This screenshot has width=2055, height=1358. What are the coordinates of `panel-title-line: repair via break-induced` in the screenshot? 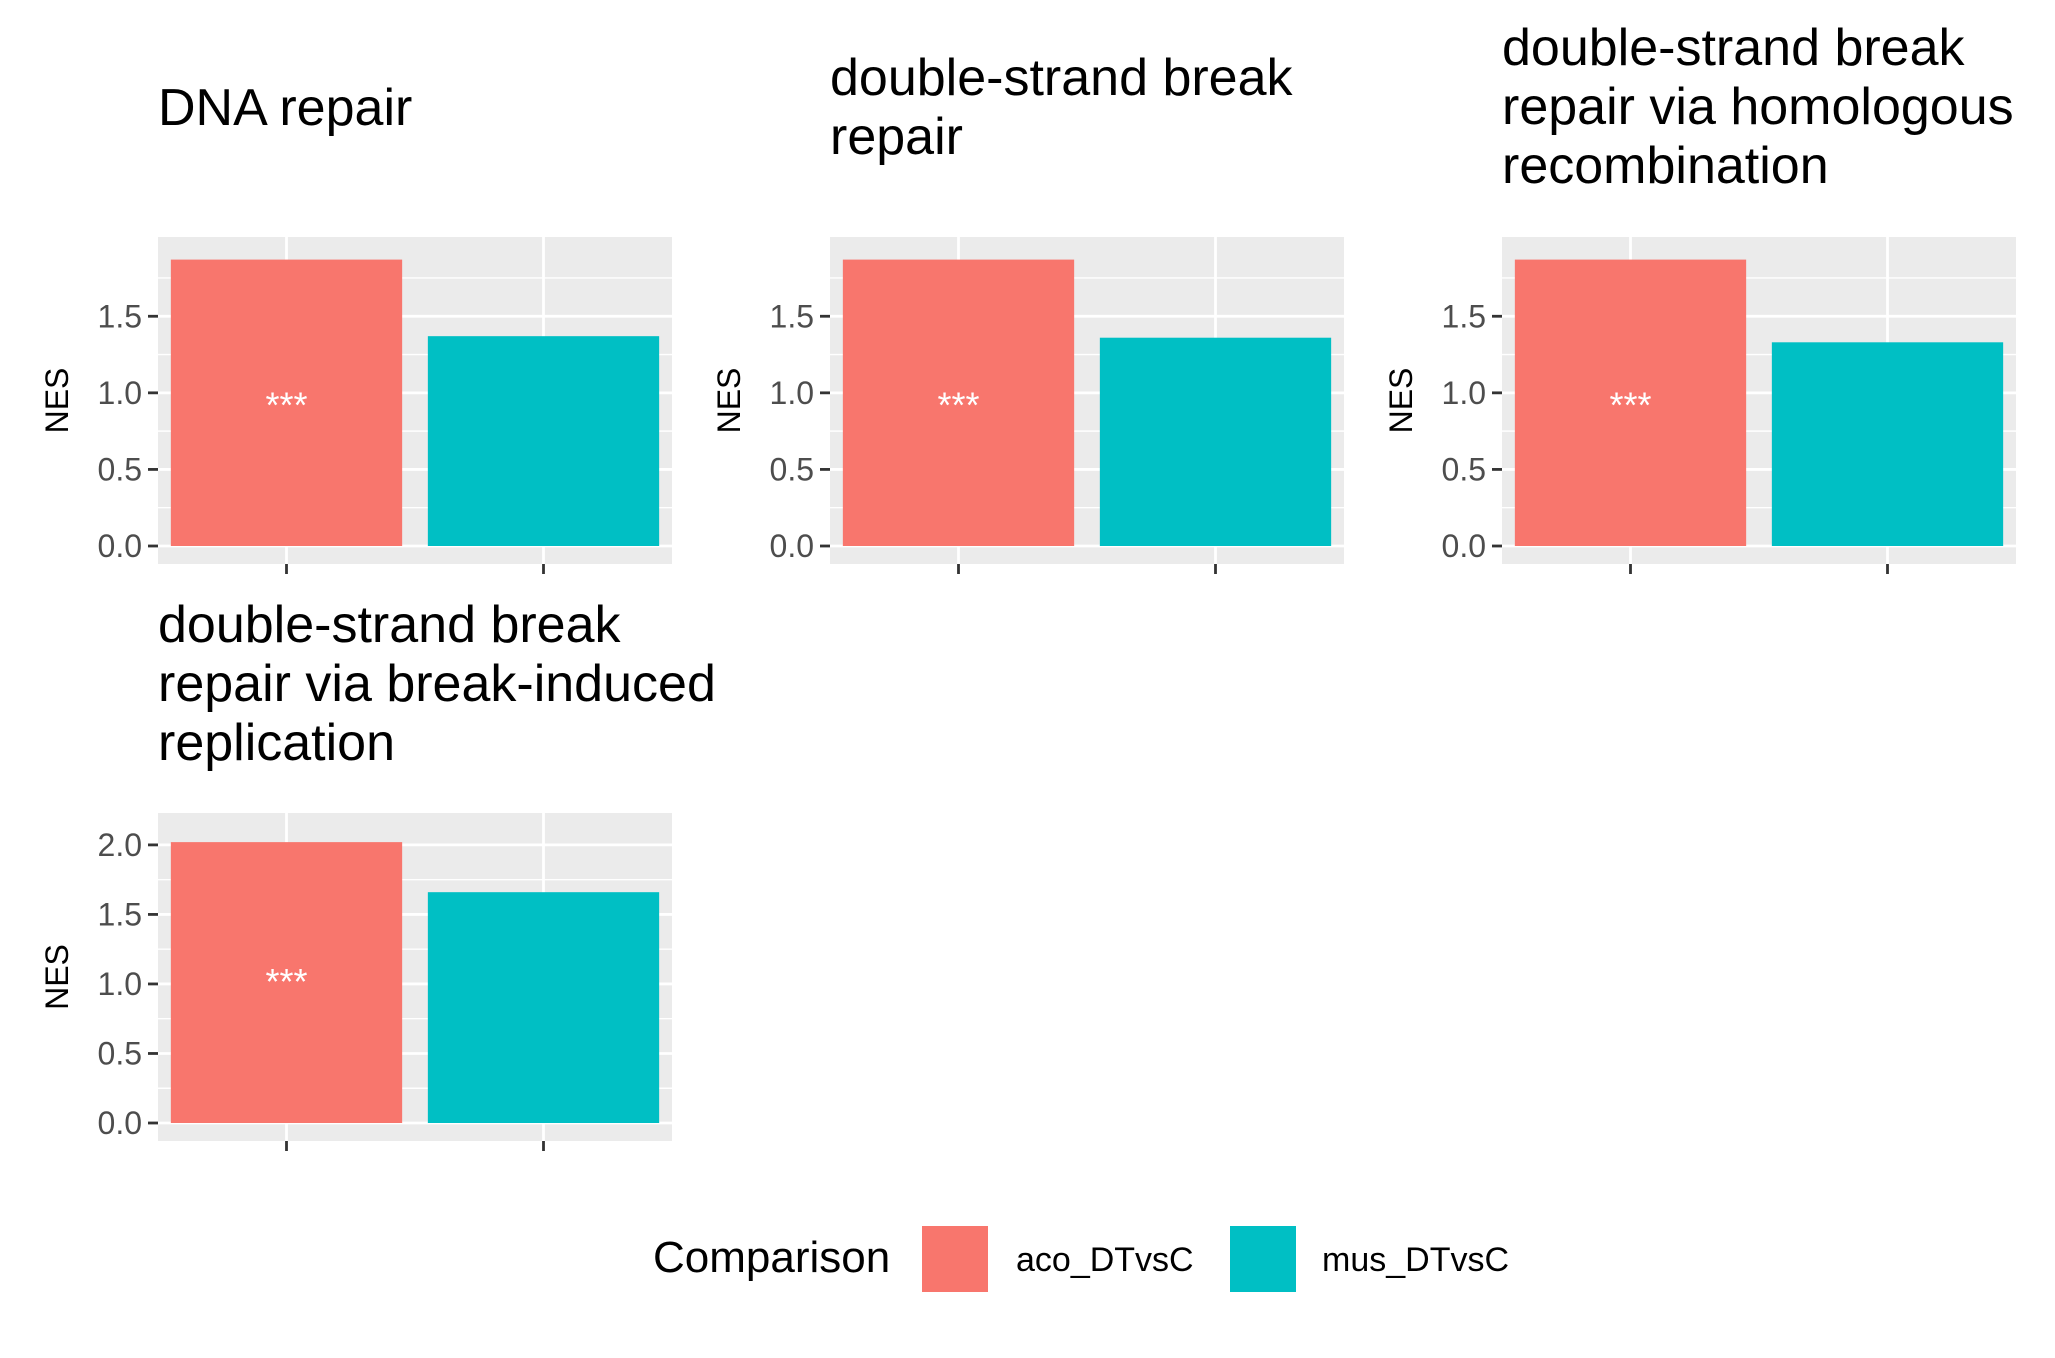 It's located at (437, 684).